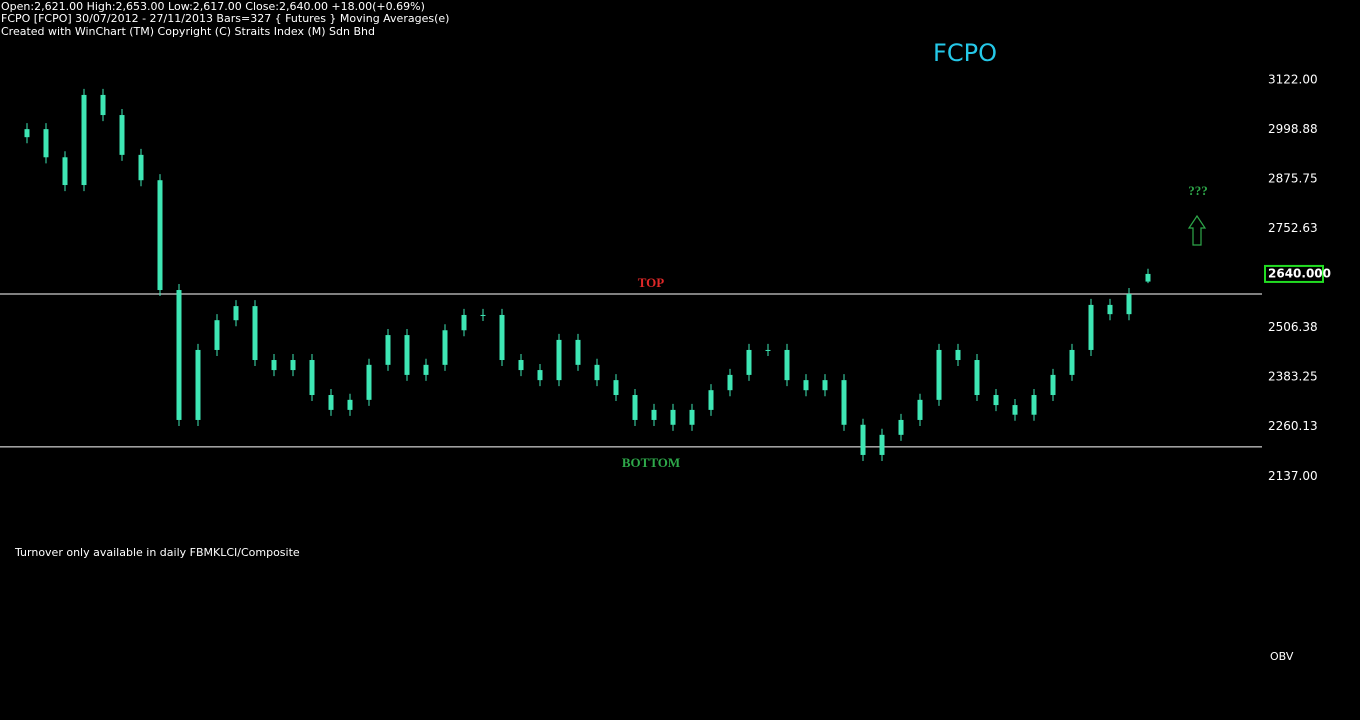  Describe the element at coordinates (1299, 273) in the screenshot. I see `last-price-label: 2640.000` at that location.